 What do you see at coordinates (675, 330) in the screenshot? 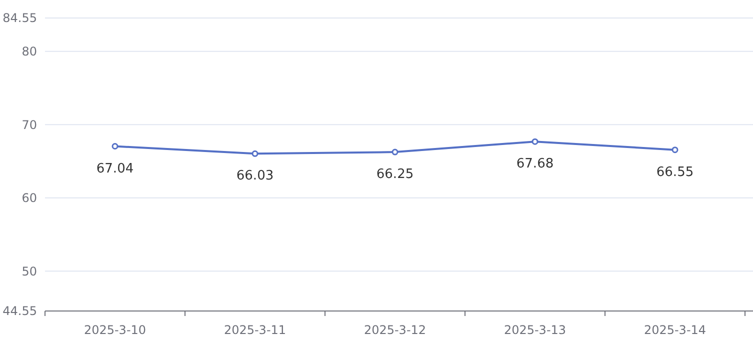
I see `x-tick-label: 2025-3-14` at bounding box center [675, 330].